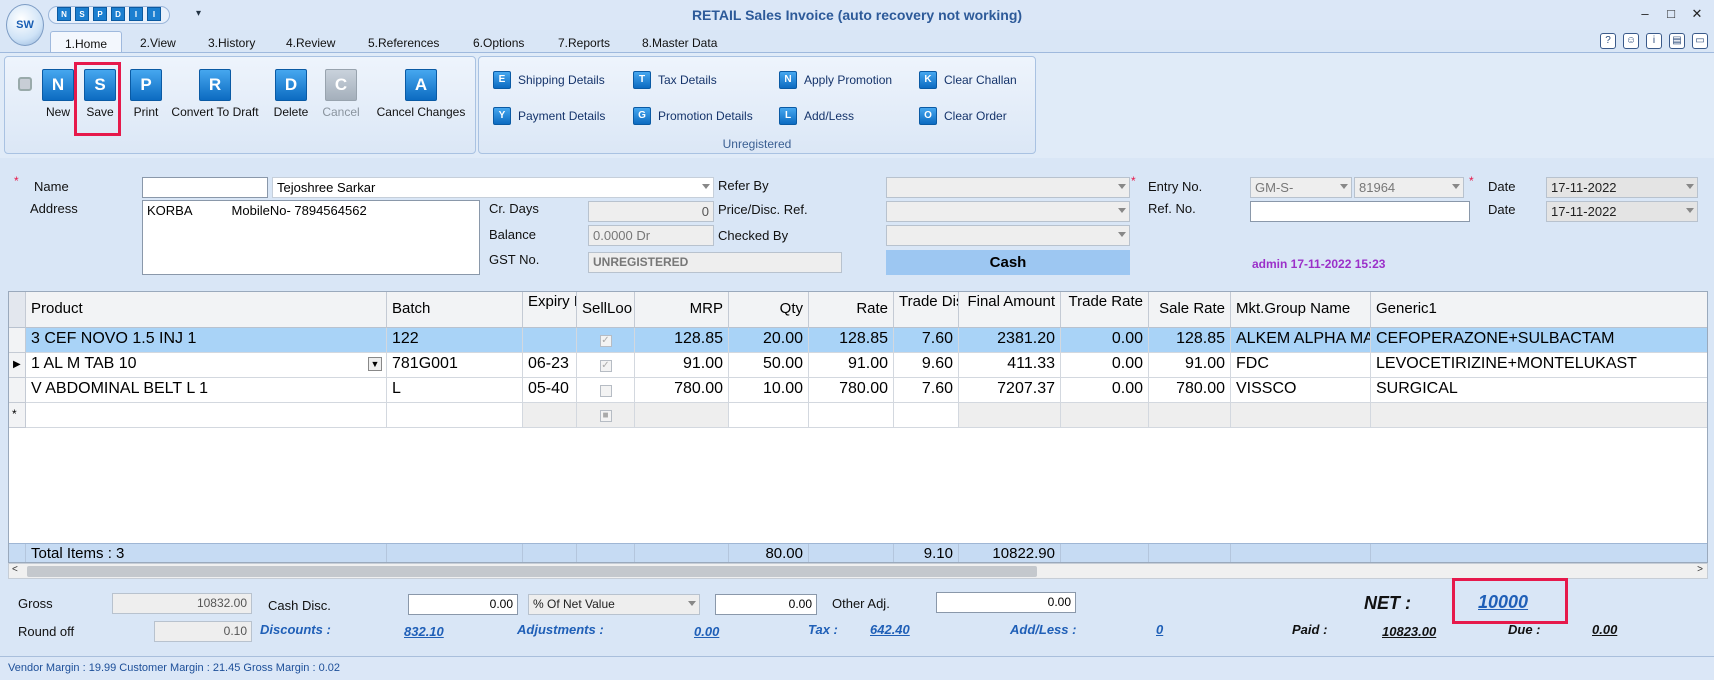 Image resolution: width=1714 pixels, height=680 pixels. I want to click on apply-promotion-button: N Apply Promotion, so click(835, 80).